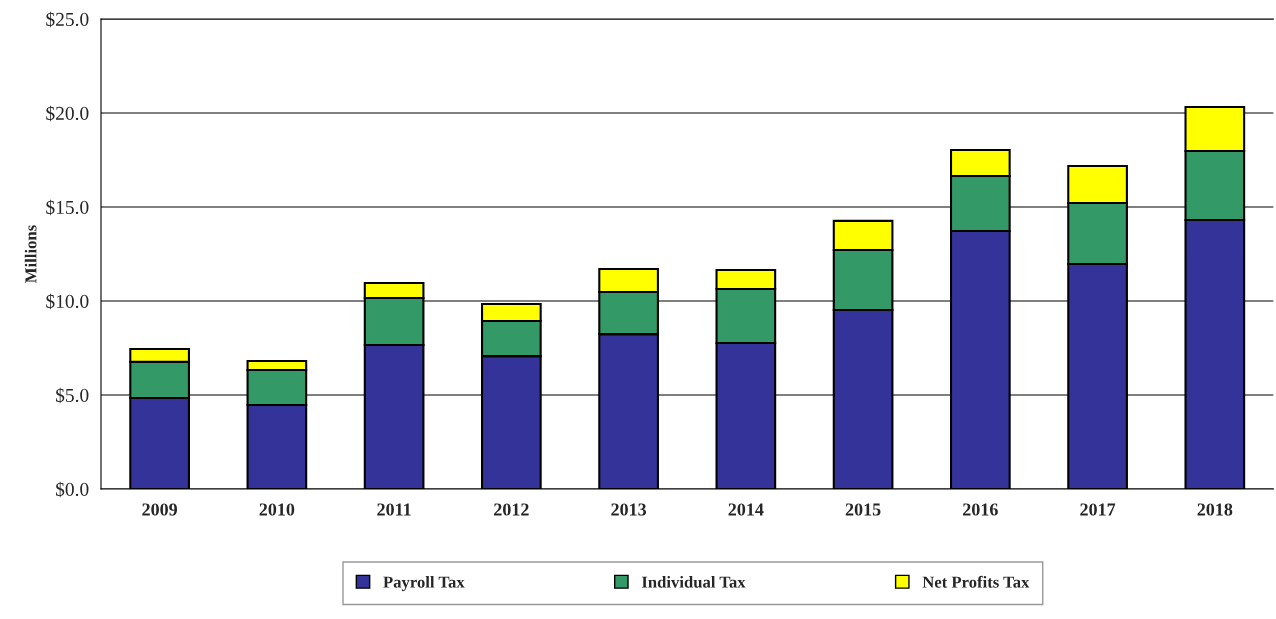 This screenshot has width=1276, height=619. Describe the element at coordinates (976, 581) in the screenshot. I see `legend-label: Net Profits Tax` at that location.